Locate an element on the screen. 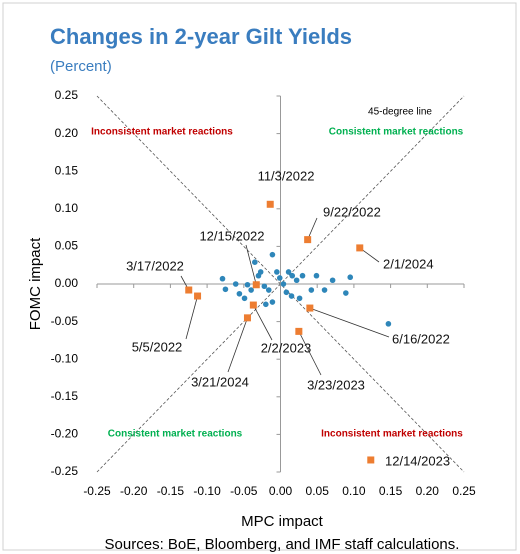  y-tick-label: 0.00 is located at coordinates (67, 283).